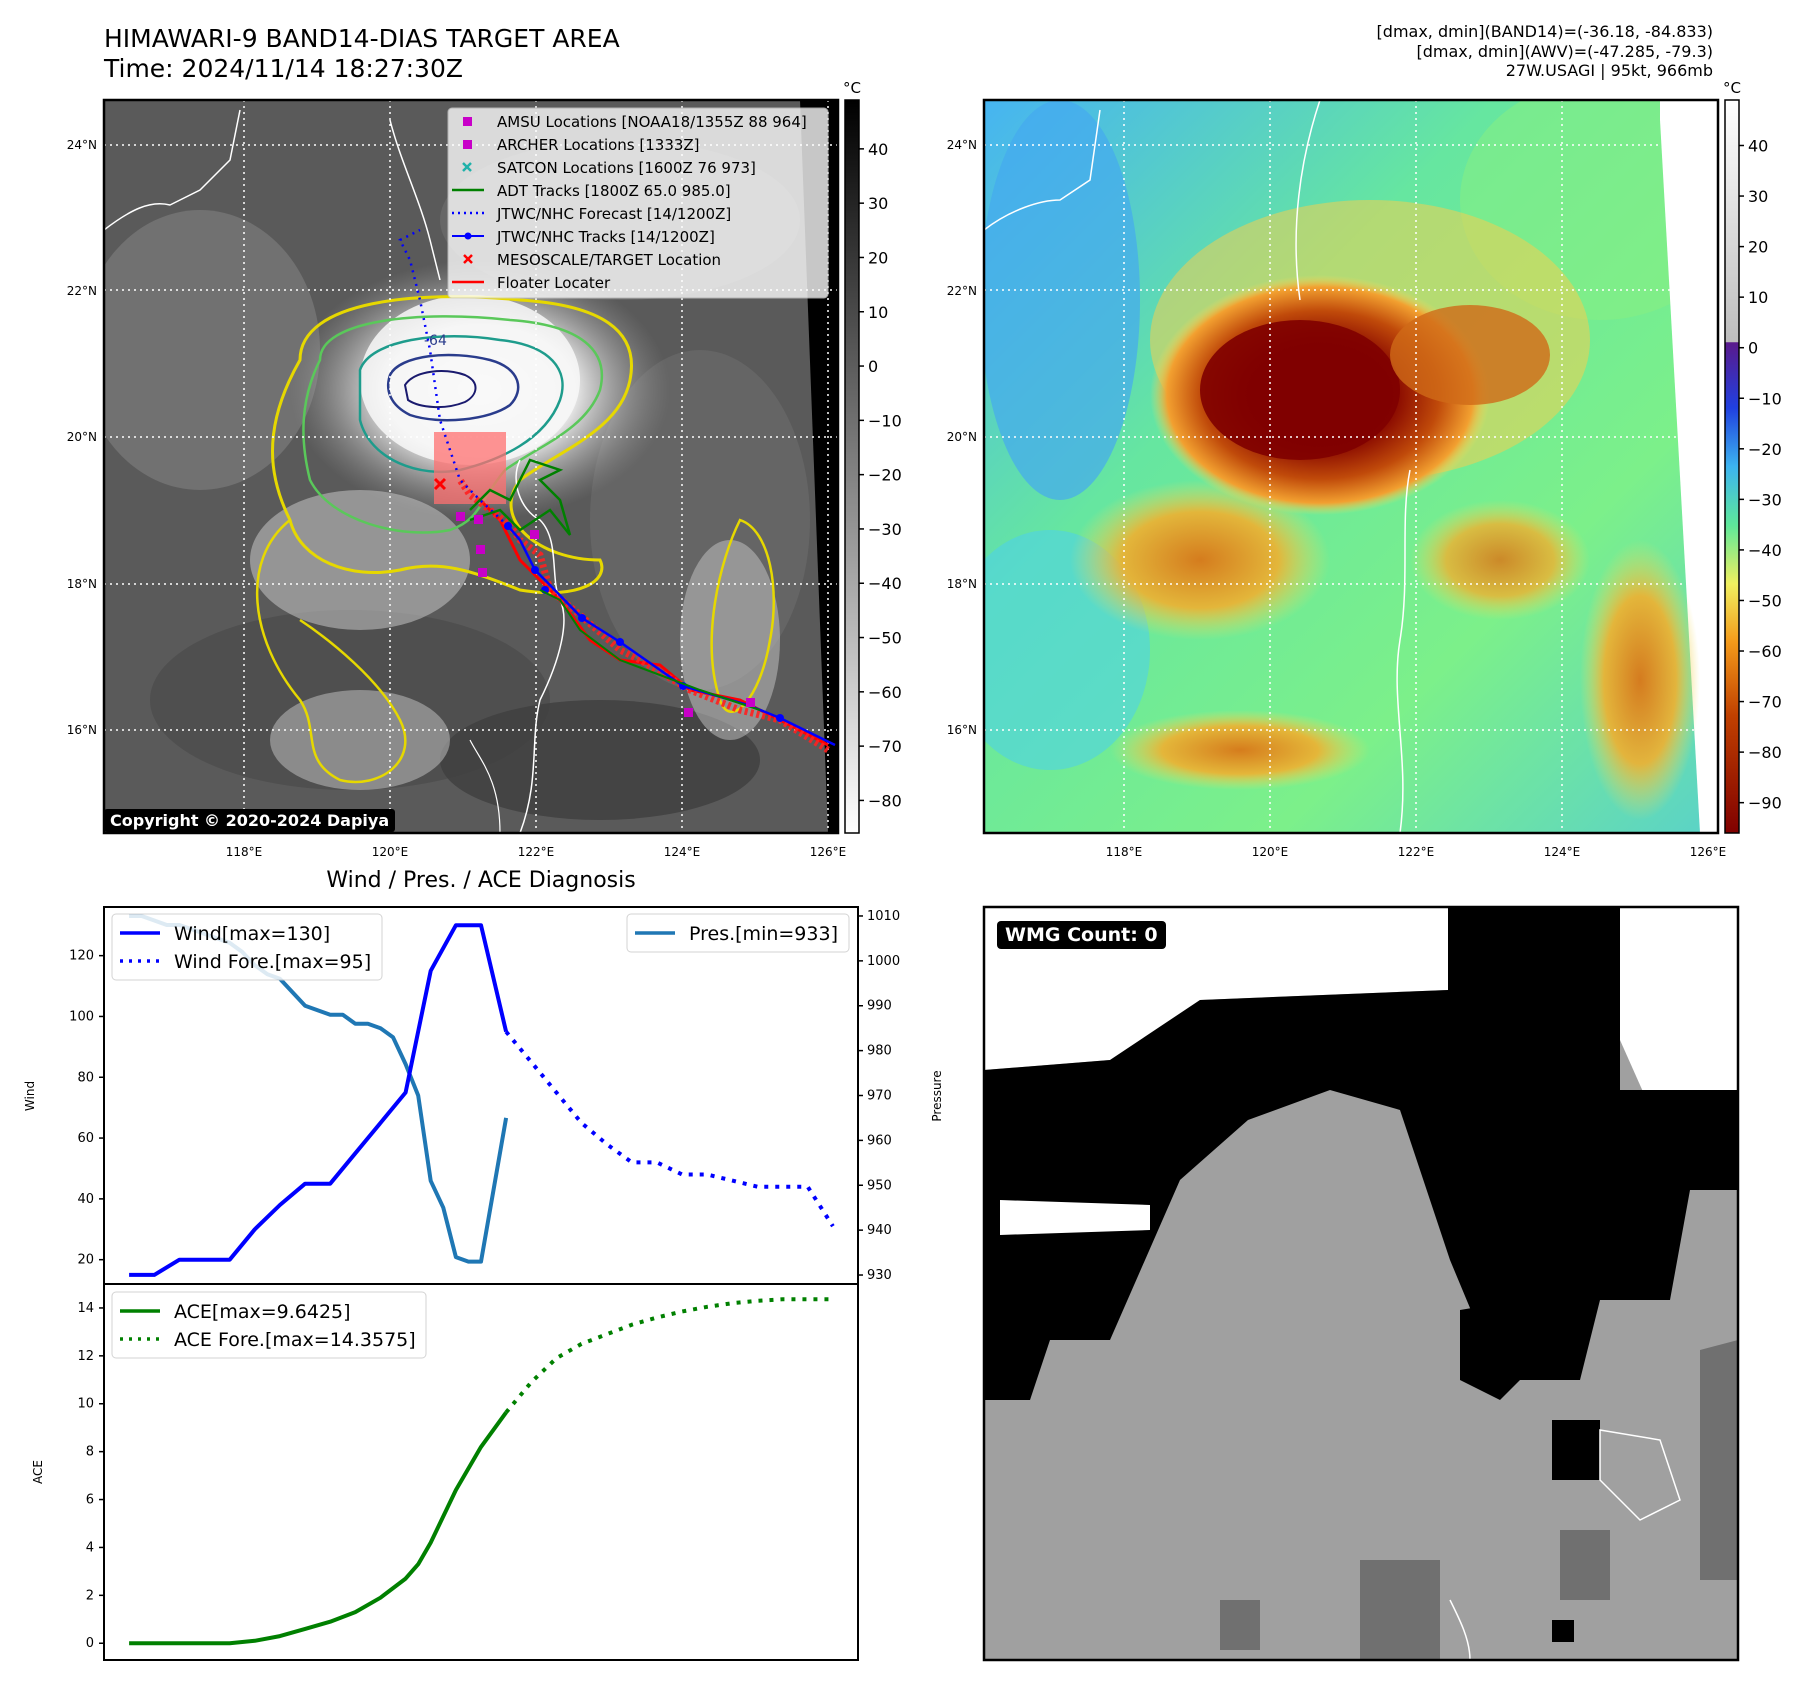 This screenshot has width=1797, height=1690. I want to click on pressure-y-tick-label: 930, so click(879, 1275).